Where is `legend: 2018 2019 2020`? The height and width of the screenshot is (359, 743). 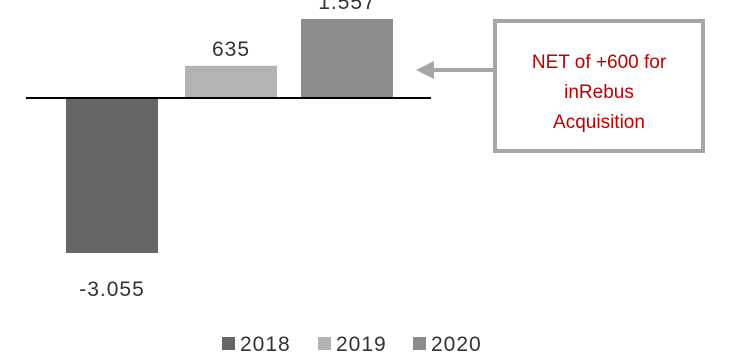
legend: 2018 2019 2020 is located at coordinates (352, 344).